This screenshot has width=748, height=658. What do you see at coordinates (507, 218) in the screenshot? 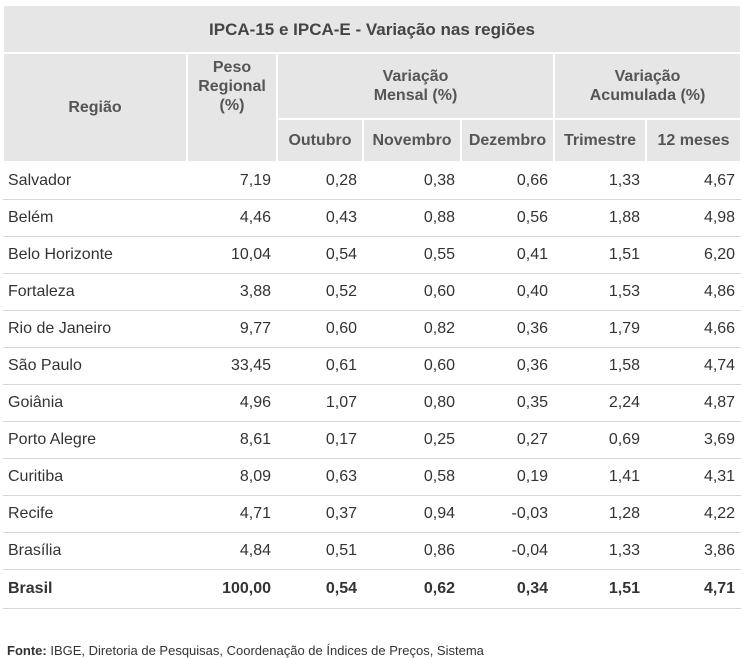
I see `cell-dezembro: 0,56` at bounding box center [507, 218].